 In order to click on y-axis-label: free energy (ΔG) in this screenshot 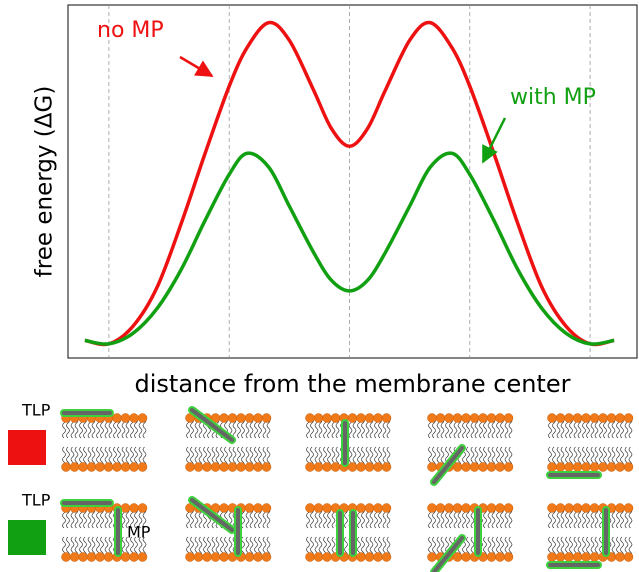, I will do `click(45, 182)`.